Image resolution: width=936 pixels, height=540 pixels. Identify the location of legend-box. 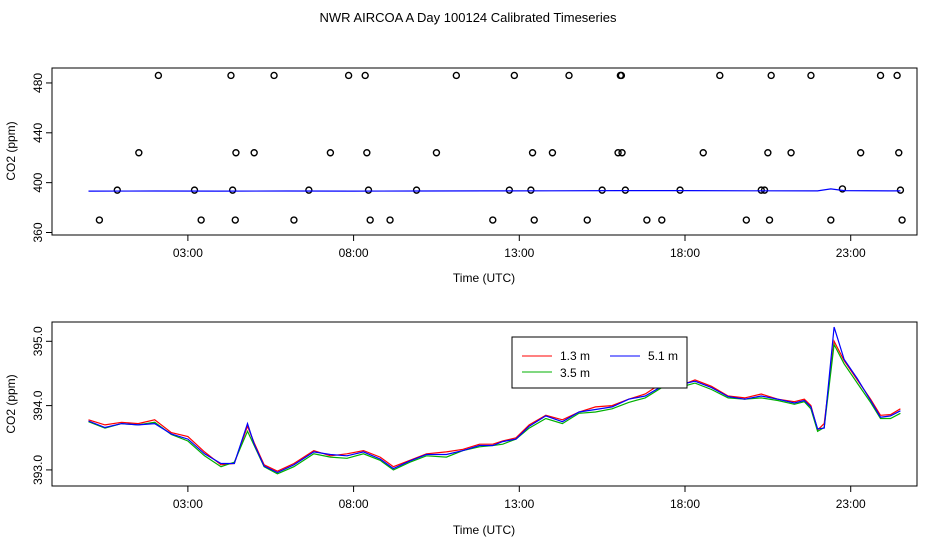
(599, 362).